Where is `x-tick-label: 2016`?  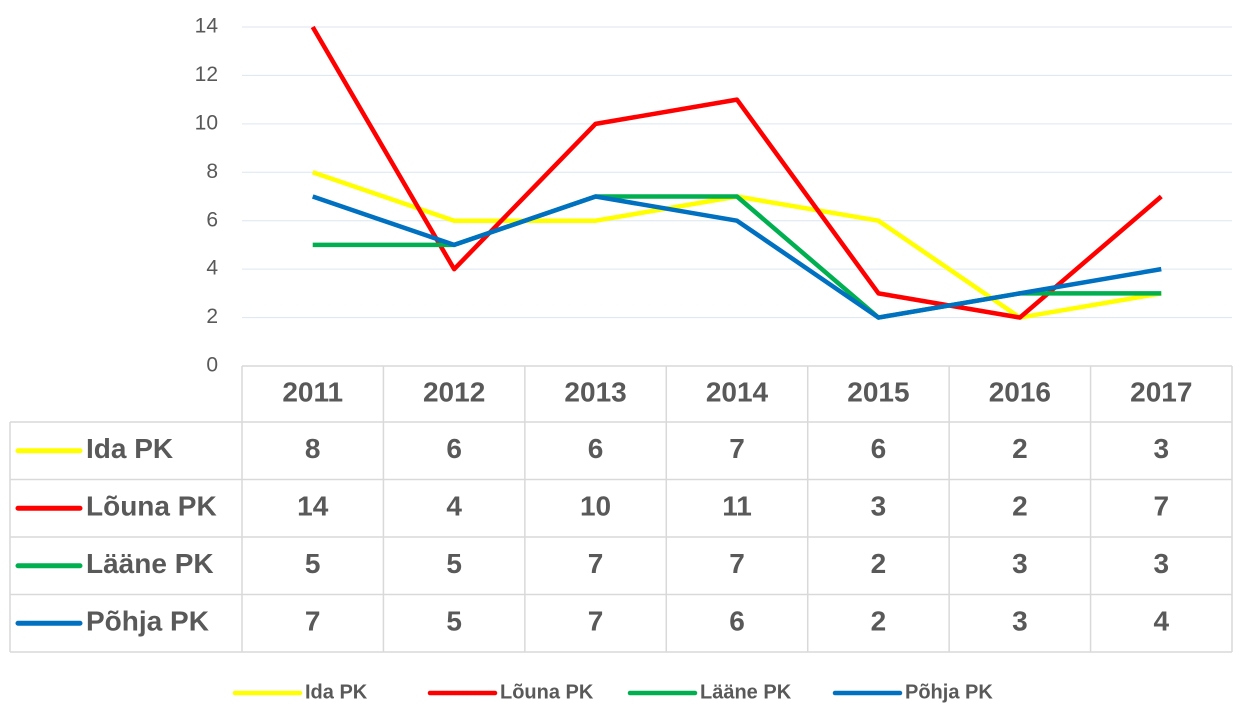
x-tick-label: 2016 is located at coordinates (1020, 391).